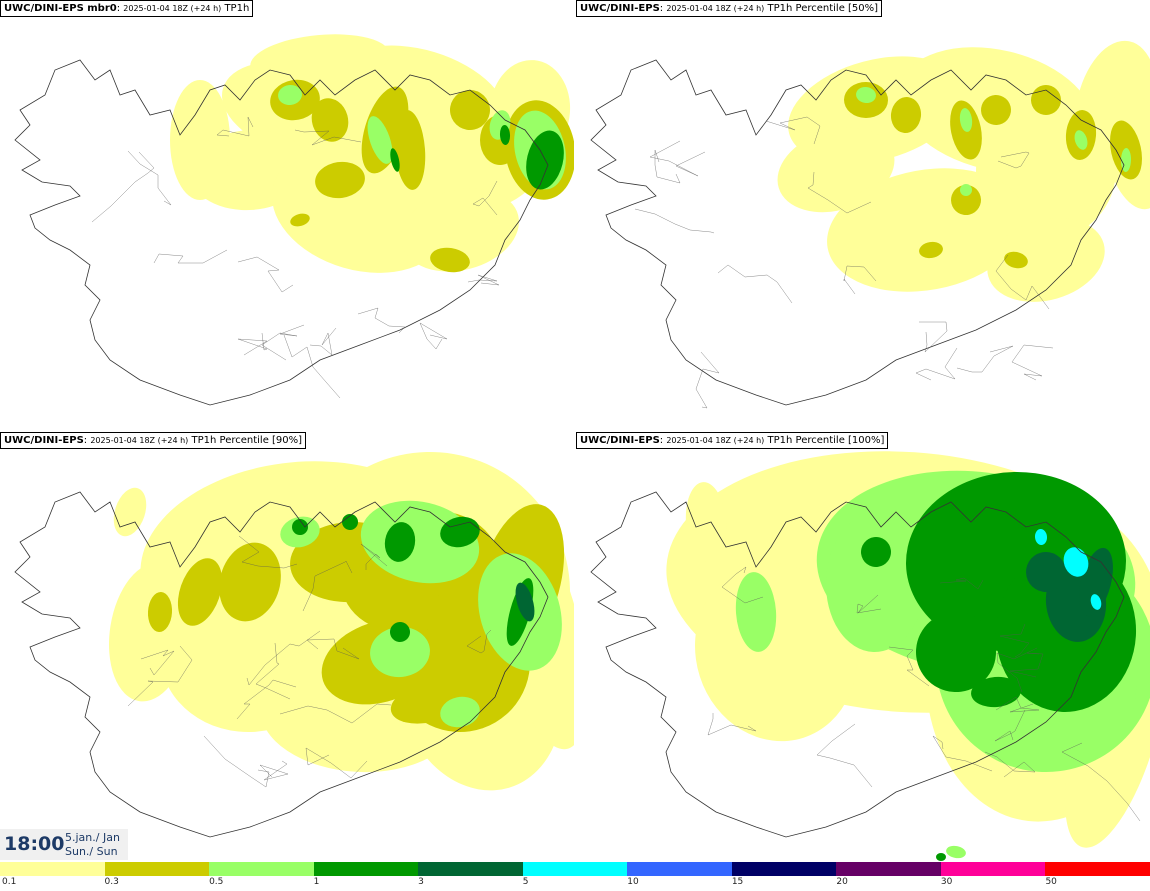 Image resolution: width=1150 pixels, height=891 pixels. Describe the element at coordinates (946, 882) in the screenshot. I see `legend-tick-label: 30` at that location.